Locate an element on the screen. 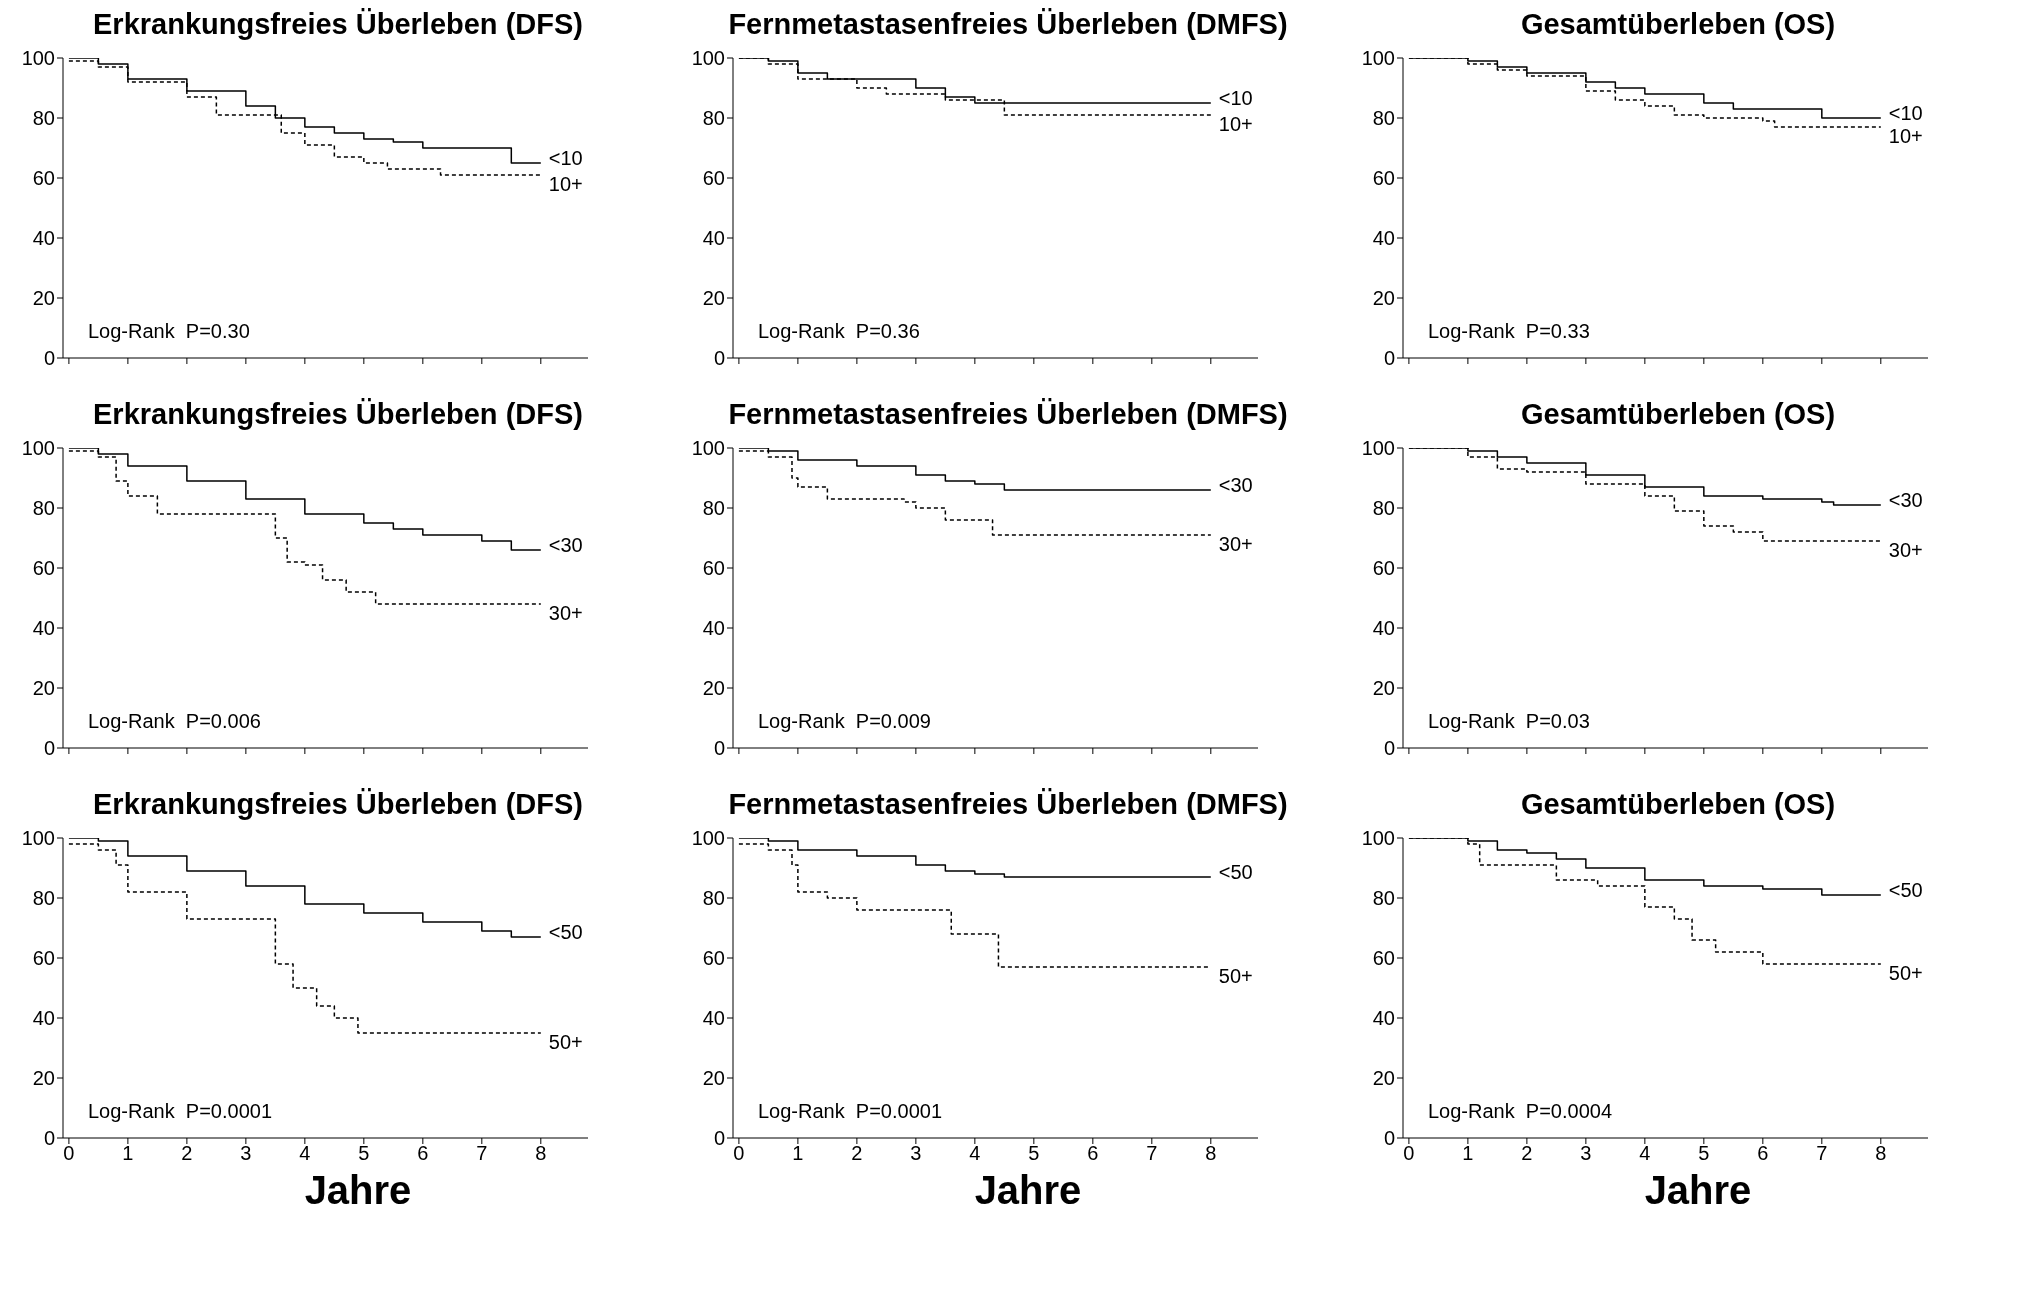 The image size is (2037, 1306). x-tick-label: 7 is located at coordinates (1152, 1153).